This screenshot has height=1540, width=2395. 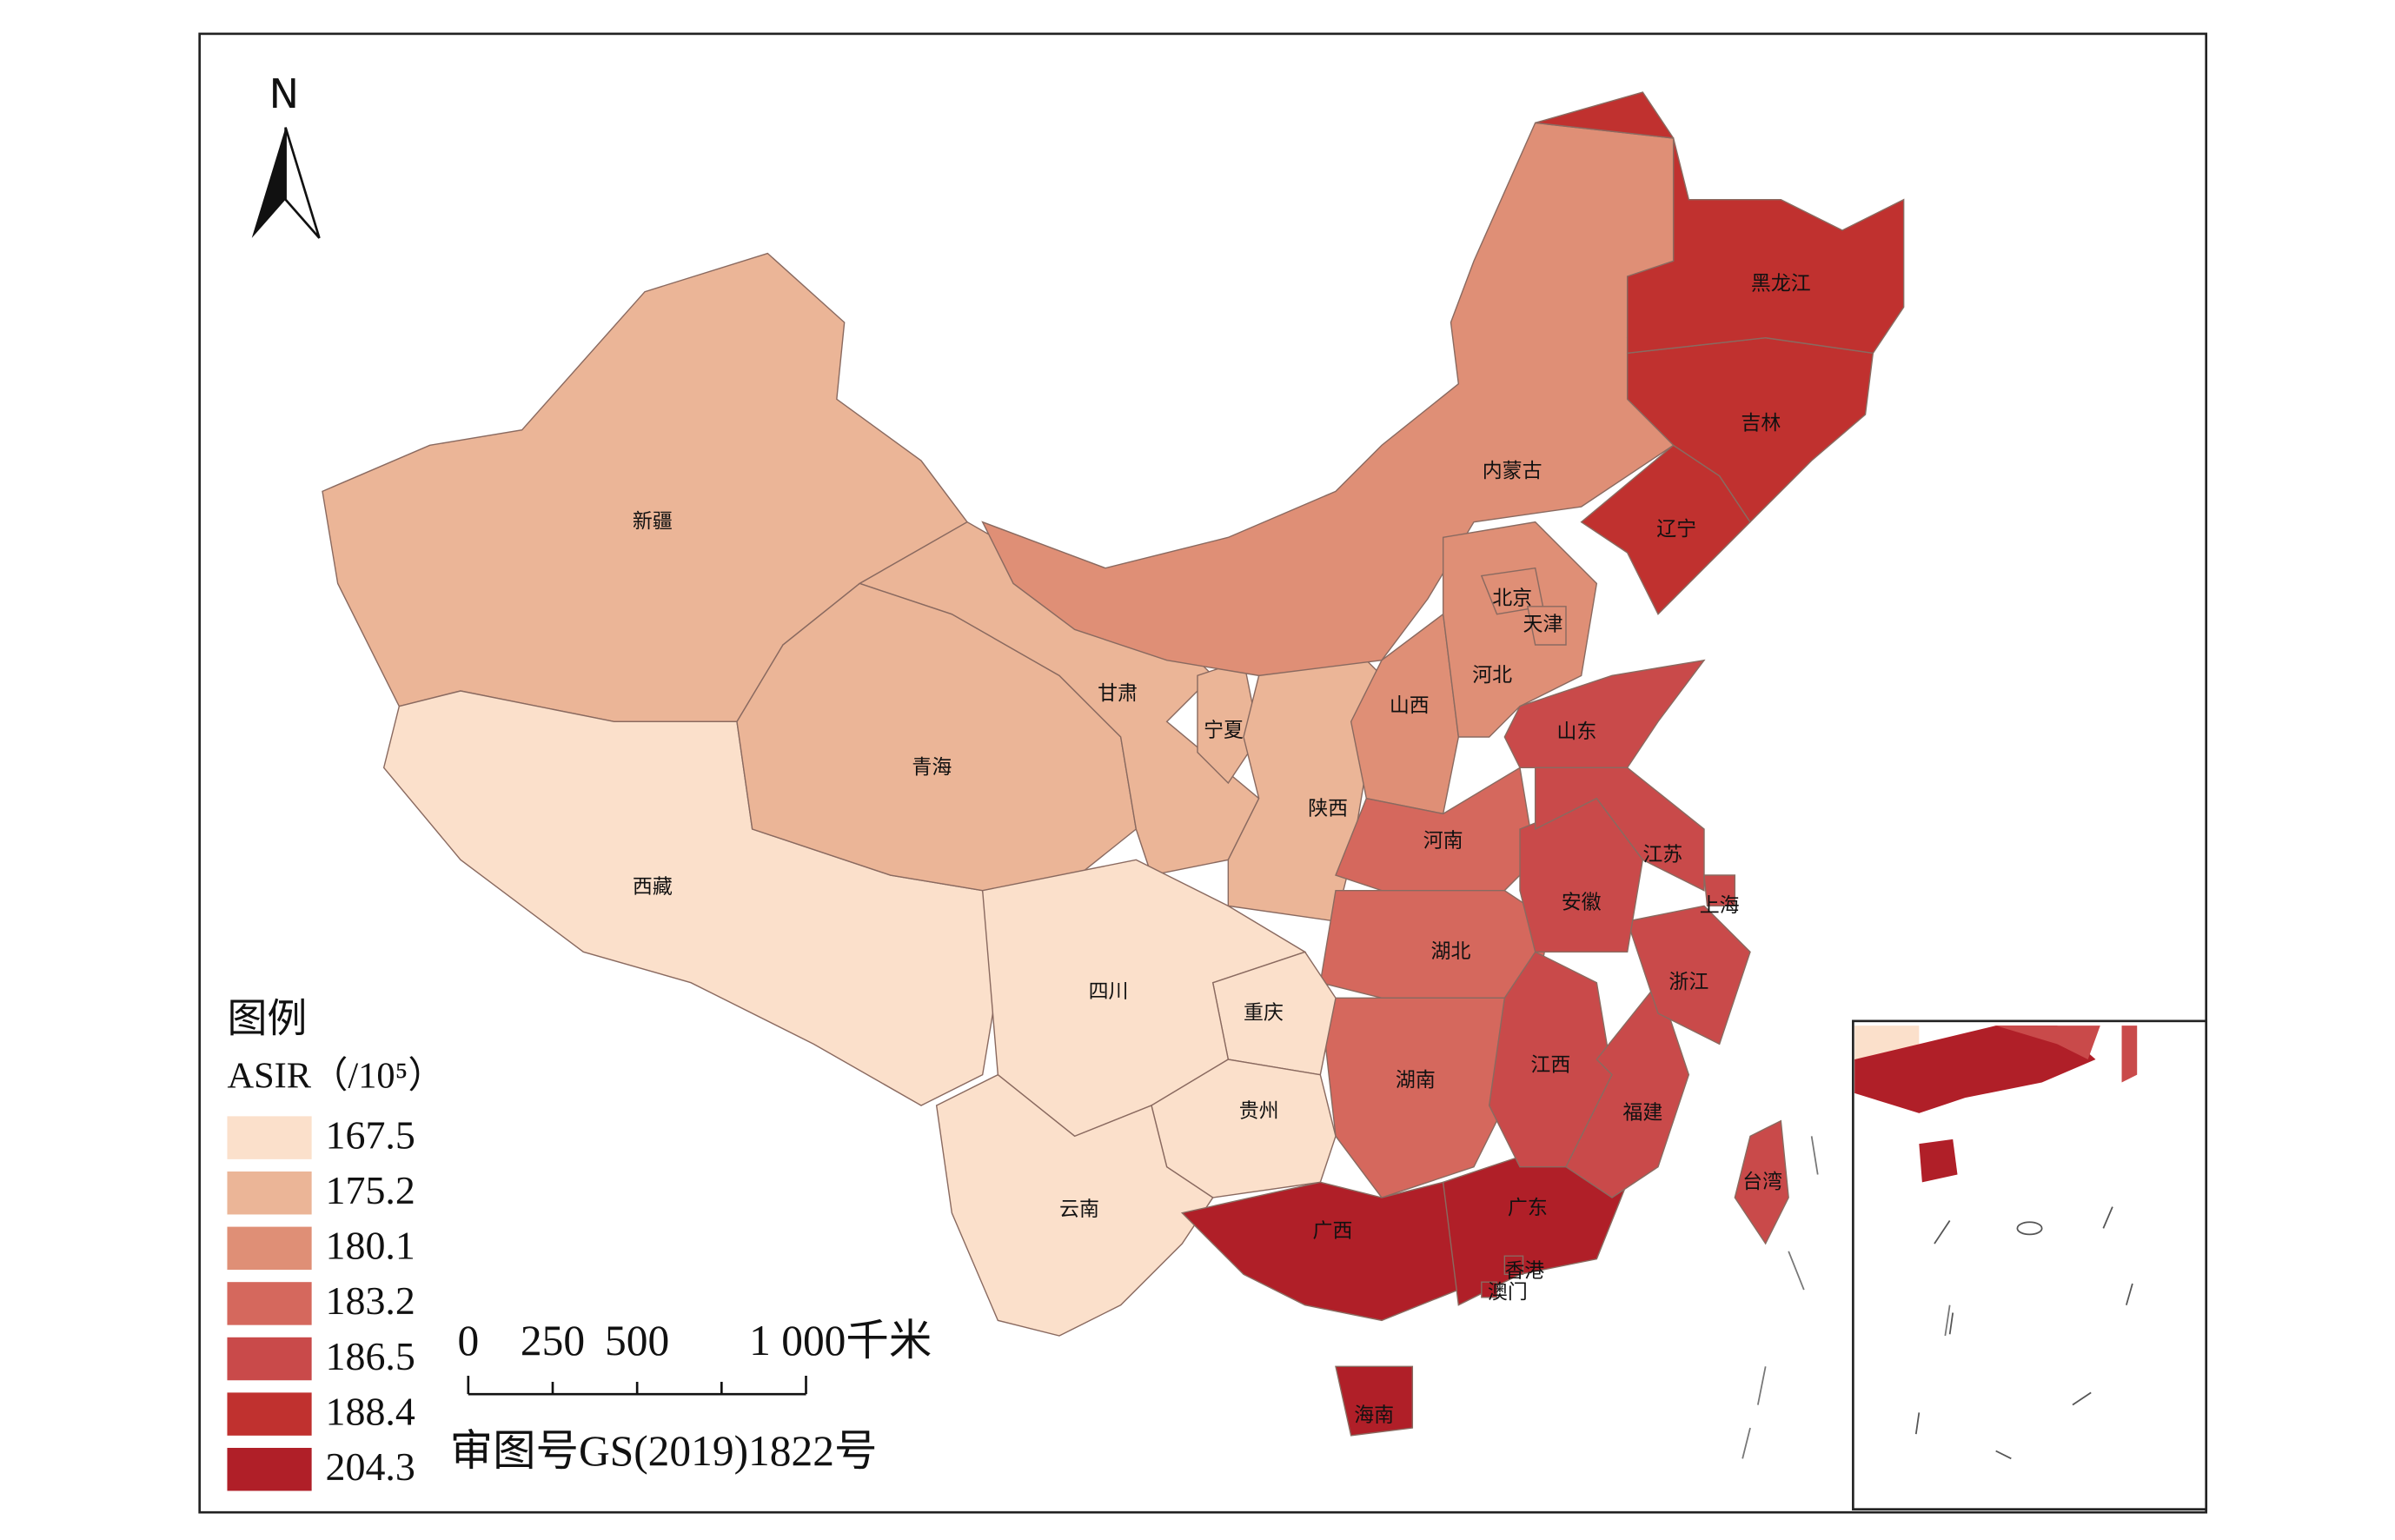 I want to click on legend-label: 204.3, so click(x=370, y=1466).